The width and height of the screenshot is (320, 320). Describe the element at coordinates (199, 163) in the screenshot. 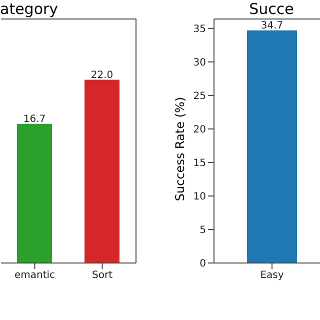

I see `y-tick-label: 15` at that location.